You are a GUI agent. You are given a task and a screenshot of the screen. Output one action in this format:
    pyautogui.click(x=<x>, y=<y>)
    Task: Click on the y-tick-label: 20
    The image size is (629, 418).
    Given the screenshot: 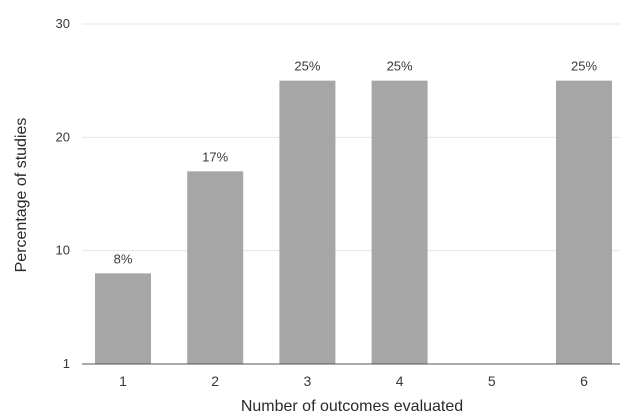 What is the action you would take?
    pyautogui.click(x=63, y=136)
    